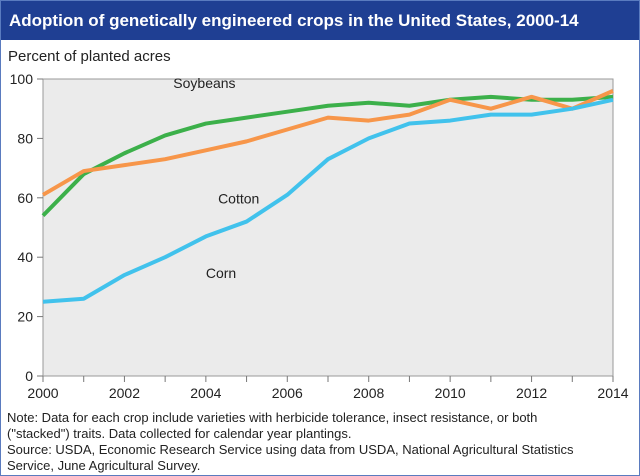  I want to click on y-tick-label: 40, so click(25, 257).